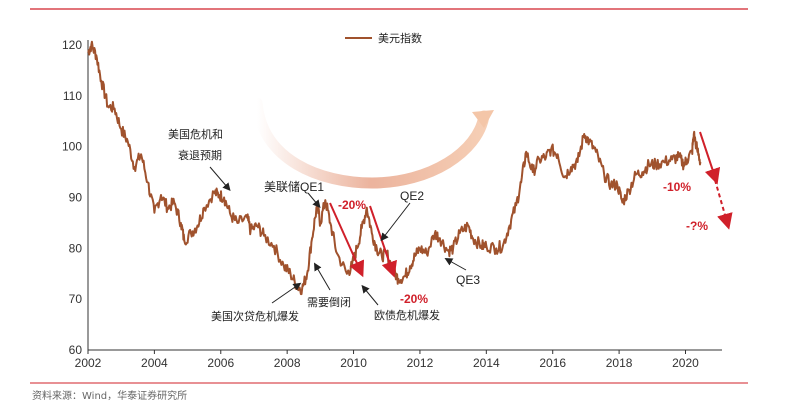  I want to click on x-tick-labels: 2002 2004 2006 2008 2010 2012 2014 2016 2018 2020, so click(387, 360).